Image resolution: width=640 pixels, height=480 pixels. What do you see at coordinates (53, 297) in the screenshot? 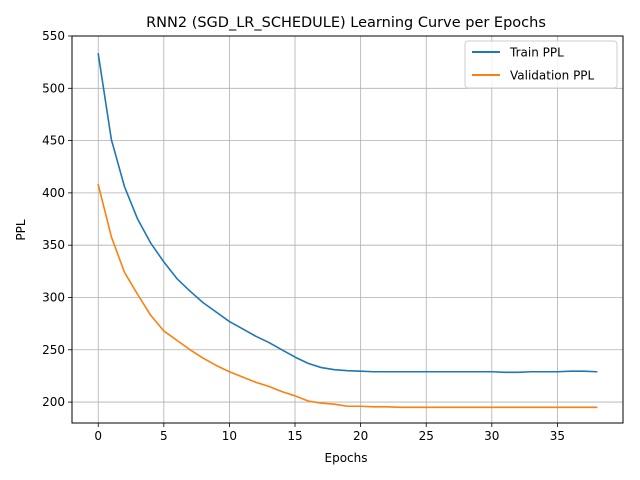
I see `y-tick-label: 300` at bounding box center [53, 297].